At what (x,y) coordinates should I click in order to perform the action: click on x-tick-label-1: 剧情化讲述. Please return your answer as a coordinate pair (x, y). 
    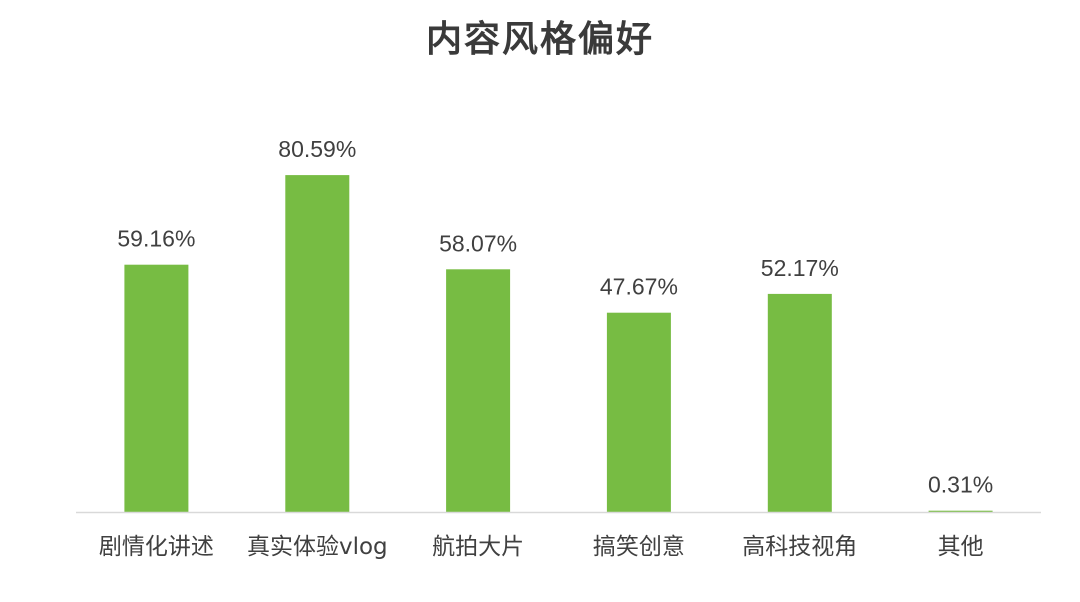
    Looking at the image, I should click on (156, 547).